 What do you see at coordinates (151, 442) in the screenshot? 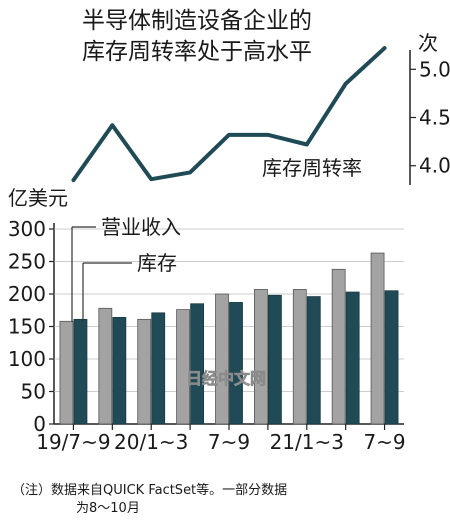
I see `x-tick-label: 20/1~3` at bounding box center [151, 442].